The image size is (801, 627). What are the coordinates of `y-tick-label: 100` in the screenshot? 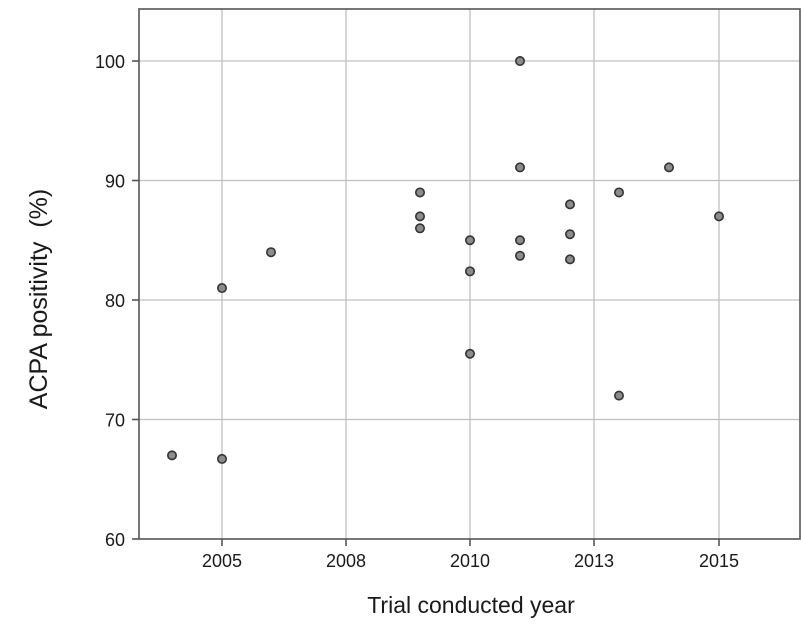 It's located at (110, 62).